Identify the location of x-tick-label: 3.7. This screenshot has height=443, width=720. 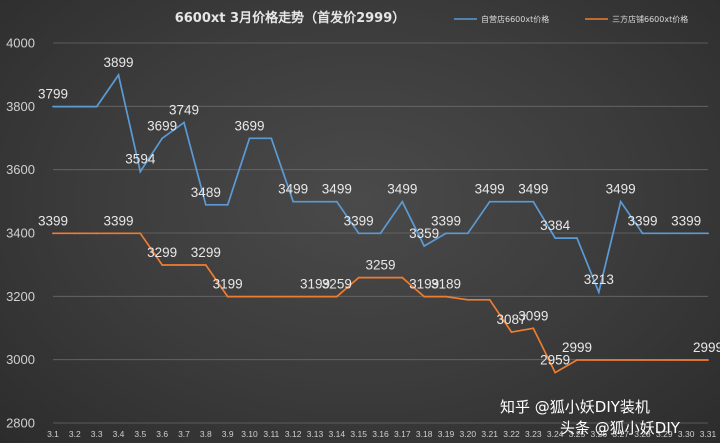
(184, 434).